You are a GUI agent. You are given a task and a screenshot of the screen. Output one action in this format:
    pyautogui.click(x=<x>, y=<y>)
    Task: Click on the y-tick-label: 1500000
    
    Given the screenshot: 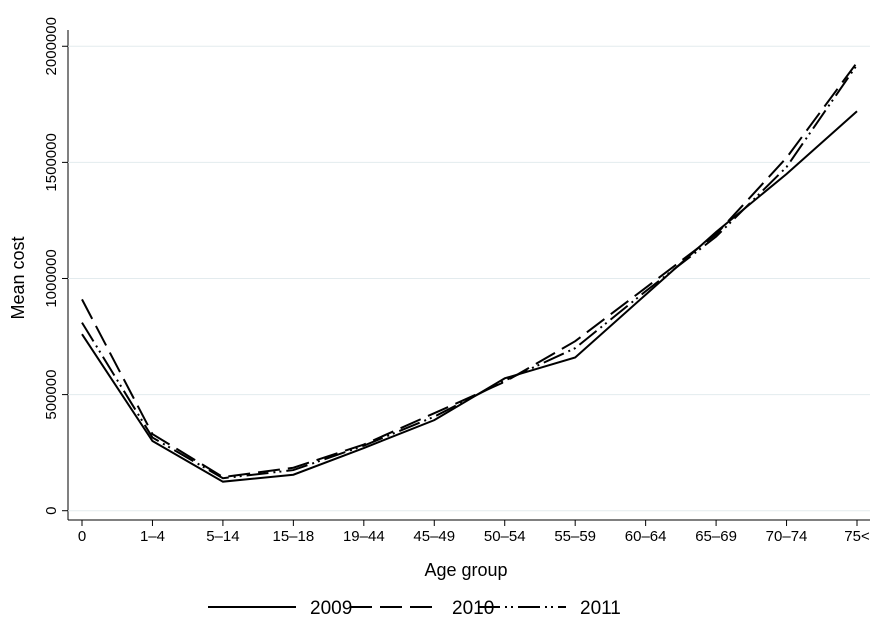 What is the action you would take?
    pyautogui.click(x=51, y=162)
    